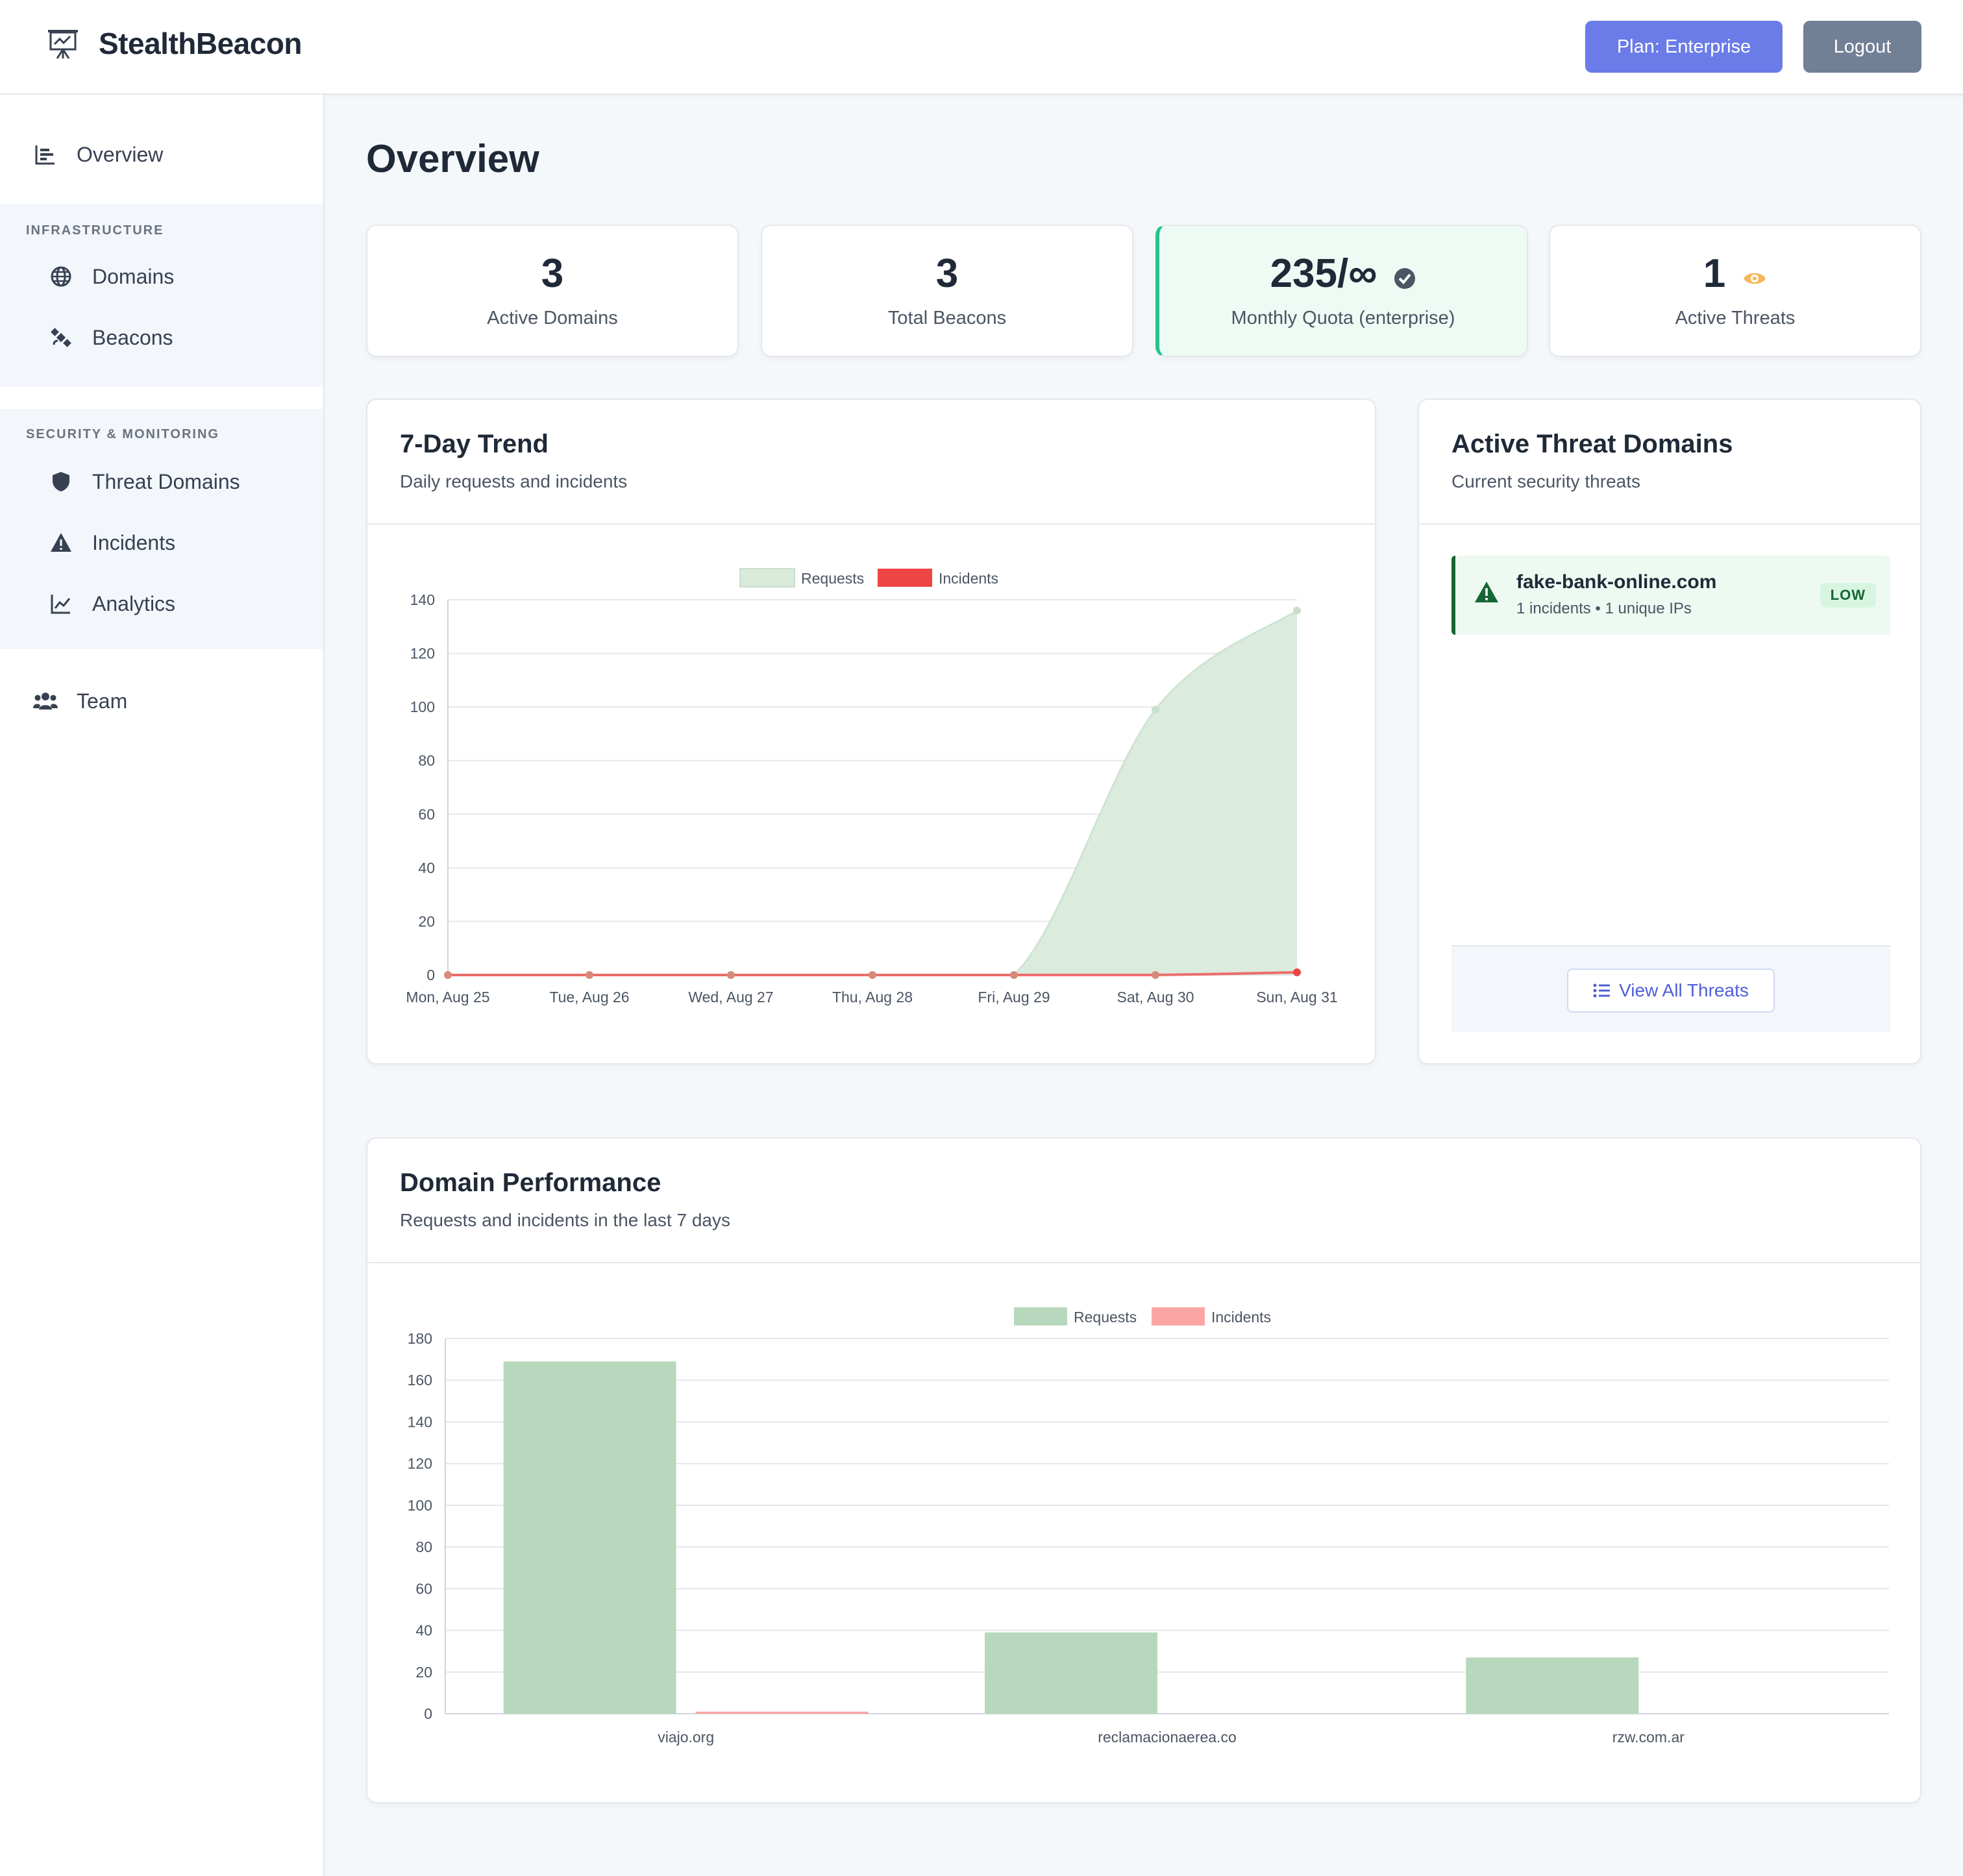 The image size is (1963, 1876). I want to click on sidebar-item-threat-domains: Threat Domains, so click(144, 481).